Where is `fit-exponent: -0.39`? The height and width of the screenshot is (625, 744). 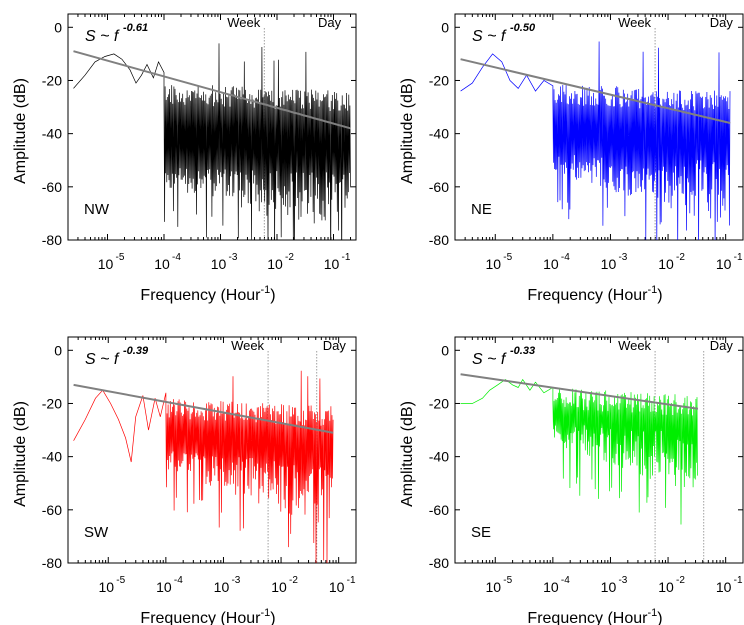
fit-exponent: -0.39 is located at coordinates (136, 351).